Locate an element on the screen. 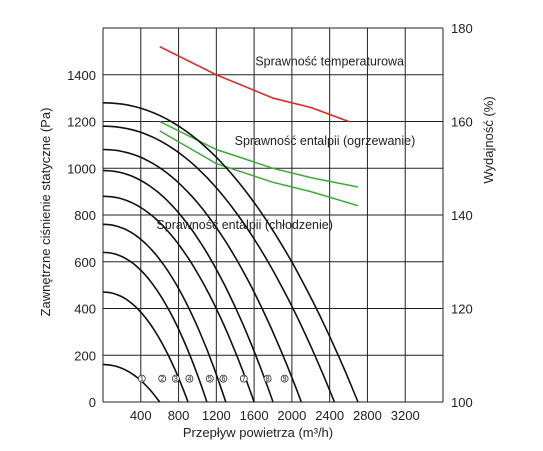 This screenshot has width=543, height=451. curve-id-label: 7 is located at coordinates (244, 379).